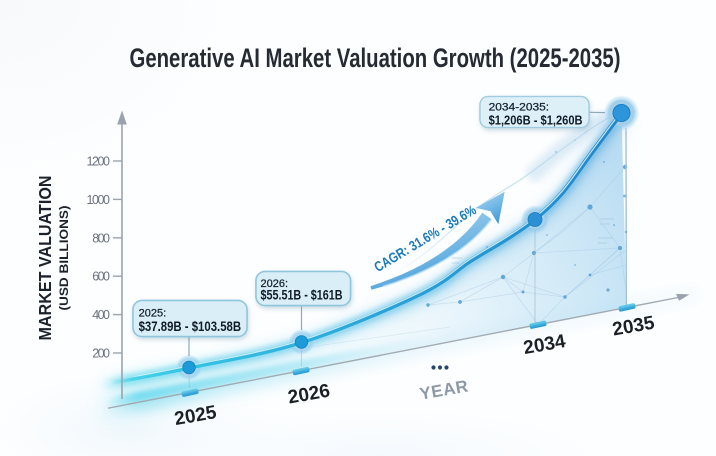  I want to click on svg-text: 1200, so click(99, 162).